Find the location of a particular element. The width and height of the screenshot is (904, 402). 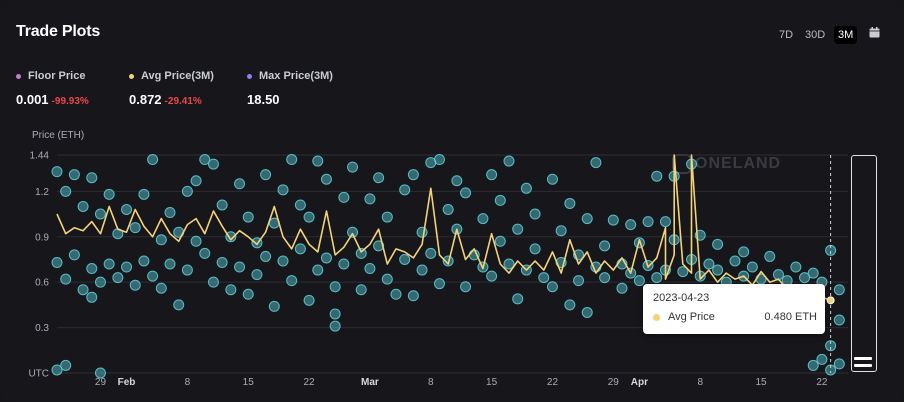

y-tick-label: 1.2 is located at coordinates (42, 192).